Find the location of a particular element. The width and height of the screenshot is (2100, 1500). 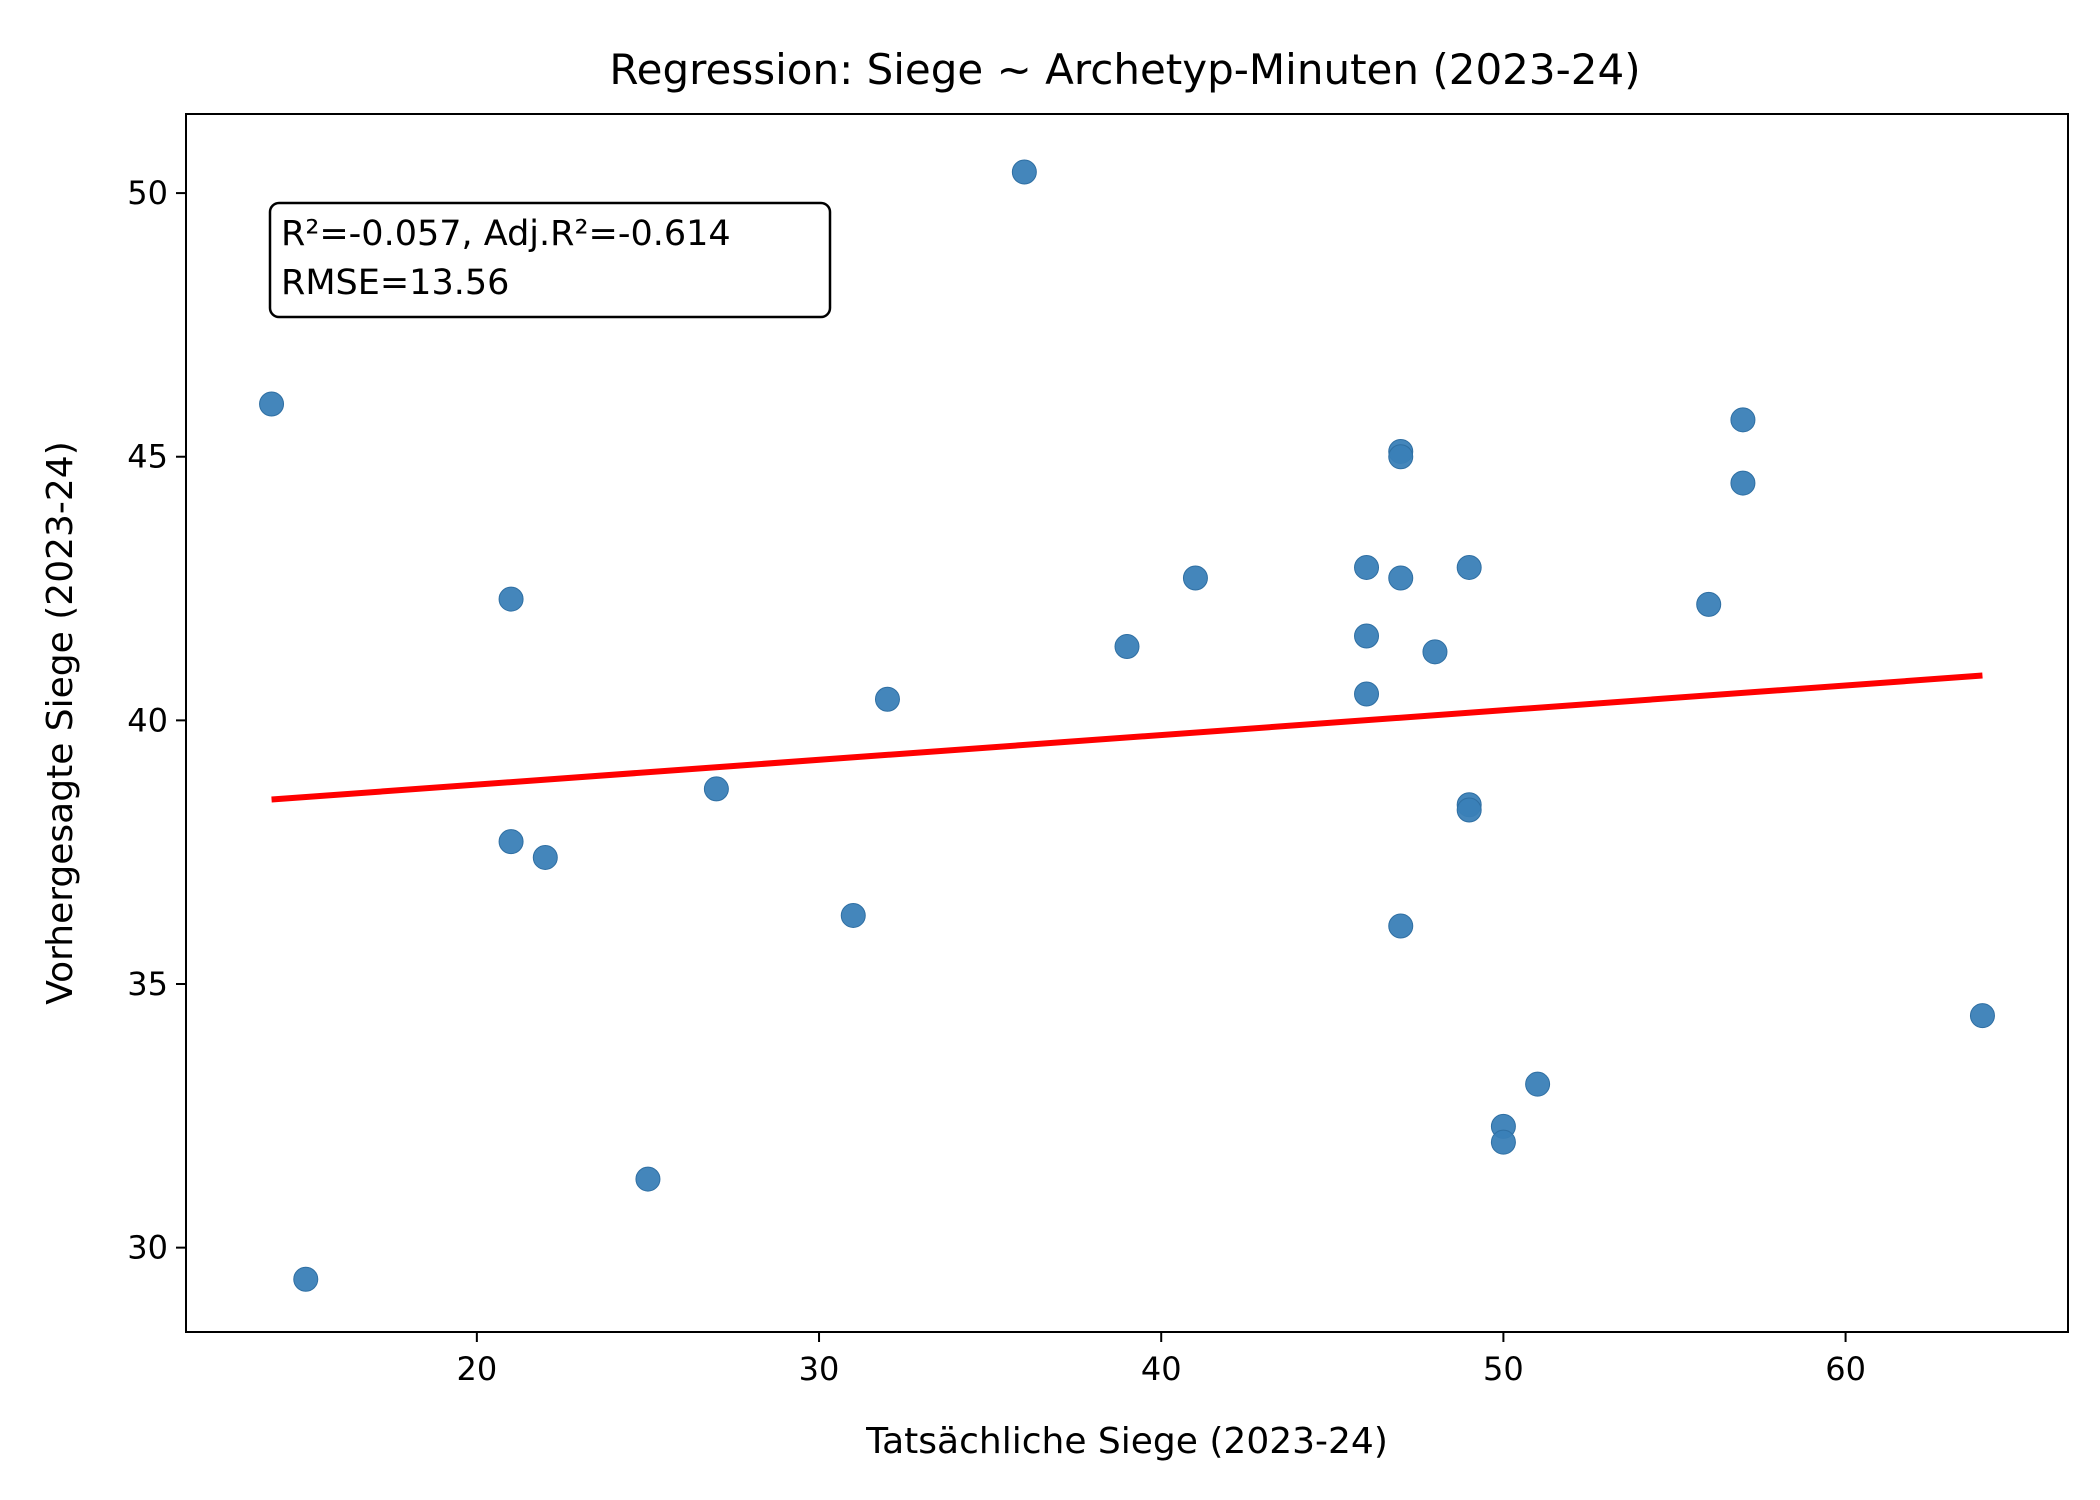

stats-annotation-box: R²=-0.057, Adj.R²=-0.614 RMSE=13.56 is located at coordinates (550, 260).